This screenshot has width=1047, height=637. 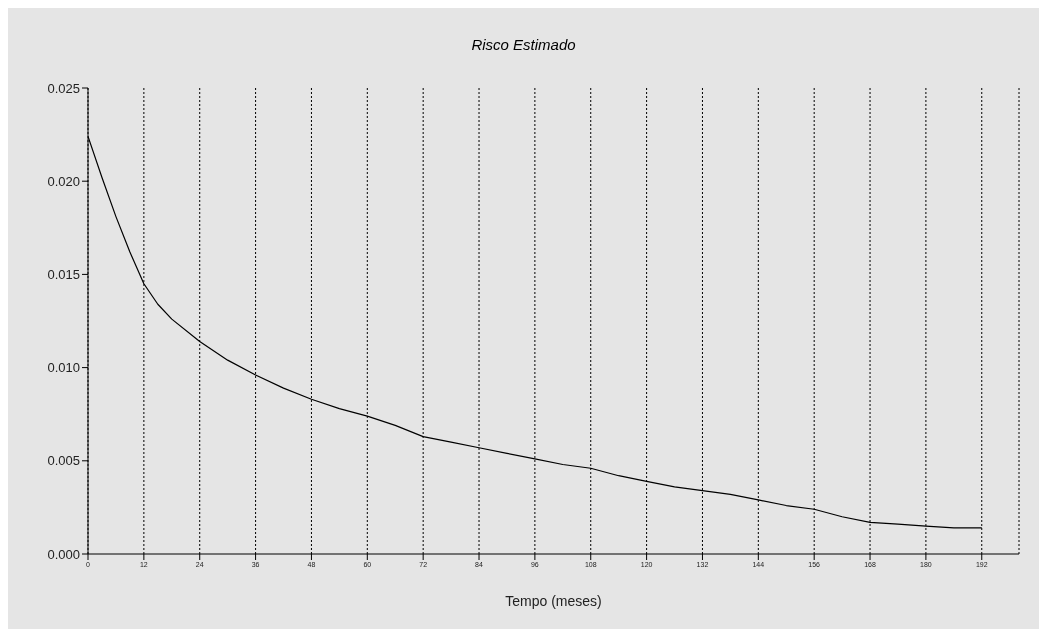 What do you see at coordinates (63, 554) in the screenshot?
I see `y-tick-label: 0.000` at bounding box center [63, 554].